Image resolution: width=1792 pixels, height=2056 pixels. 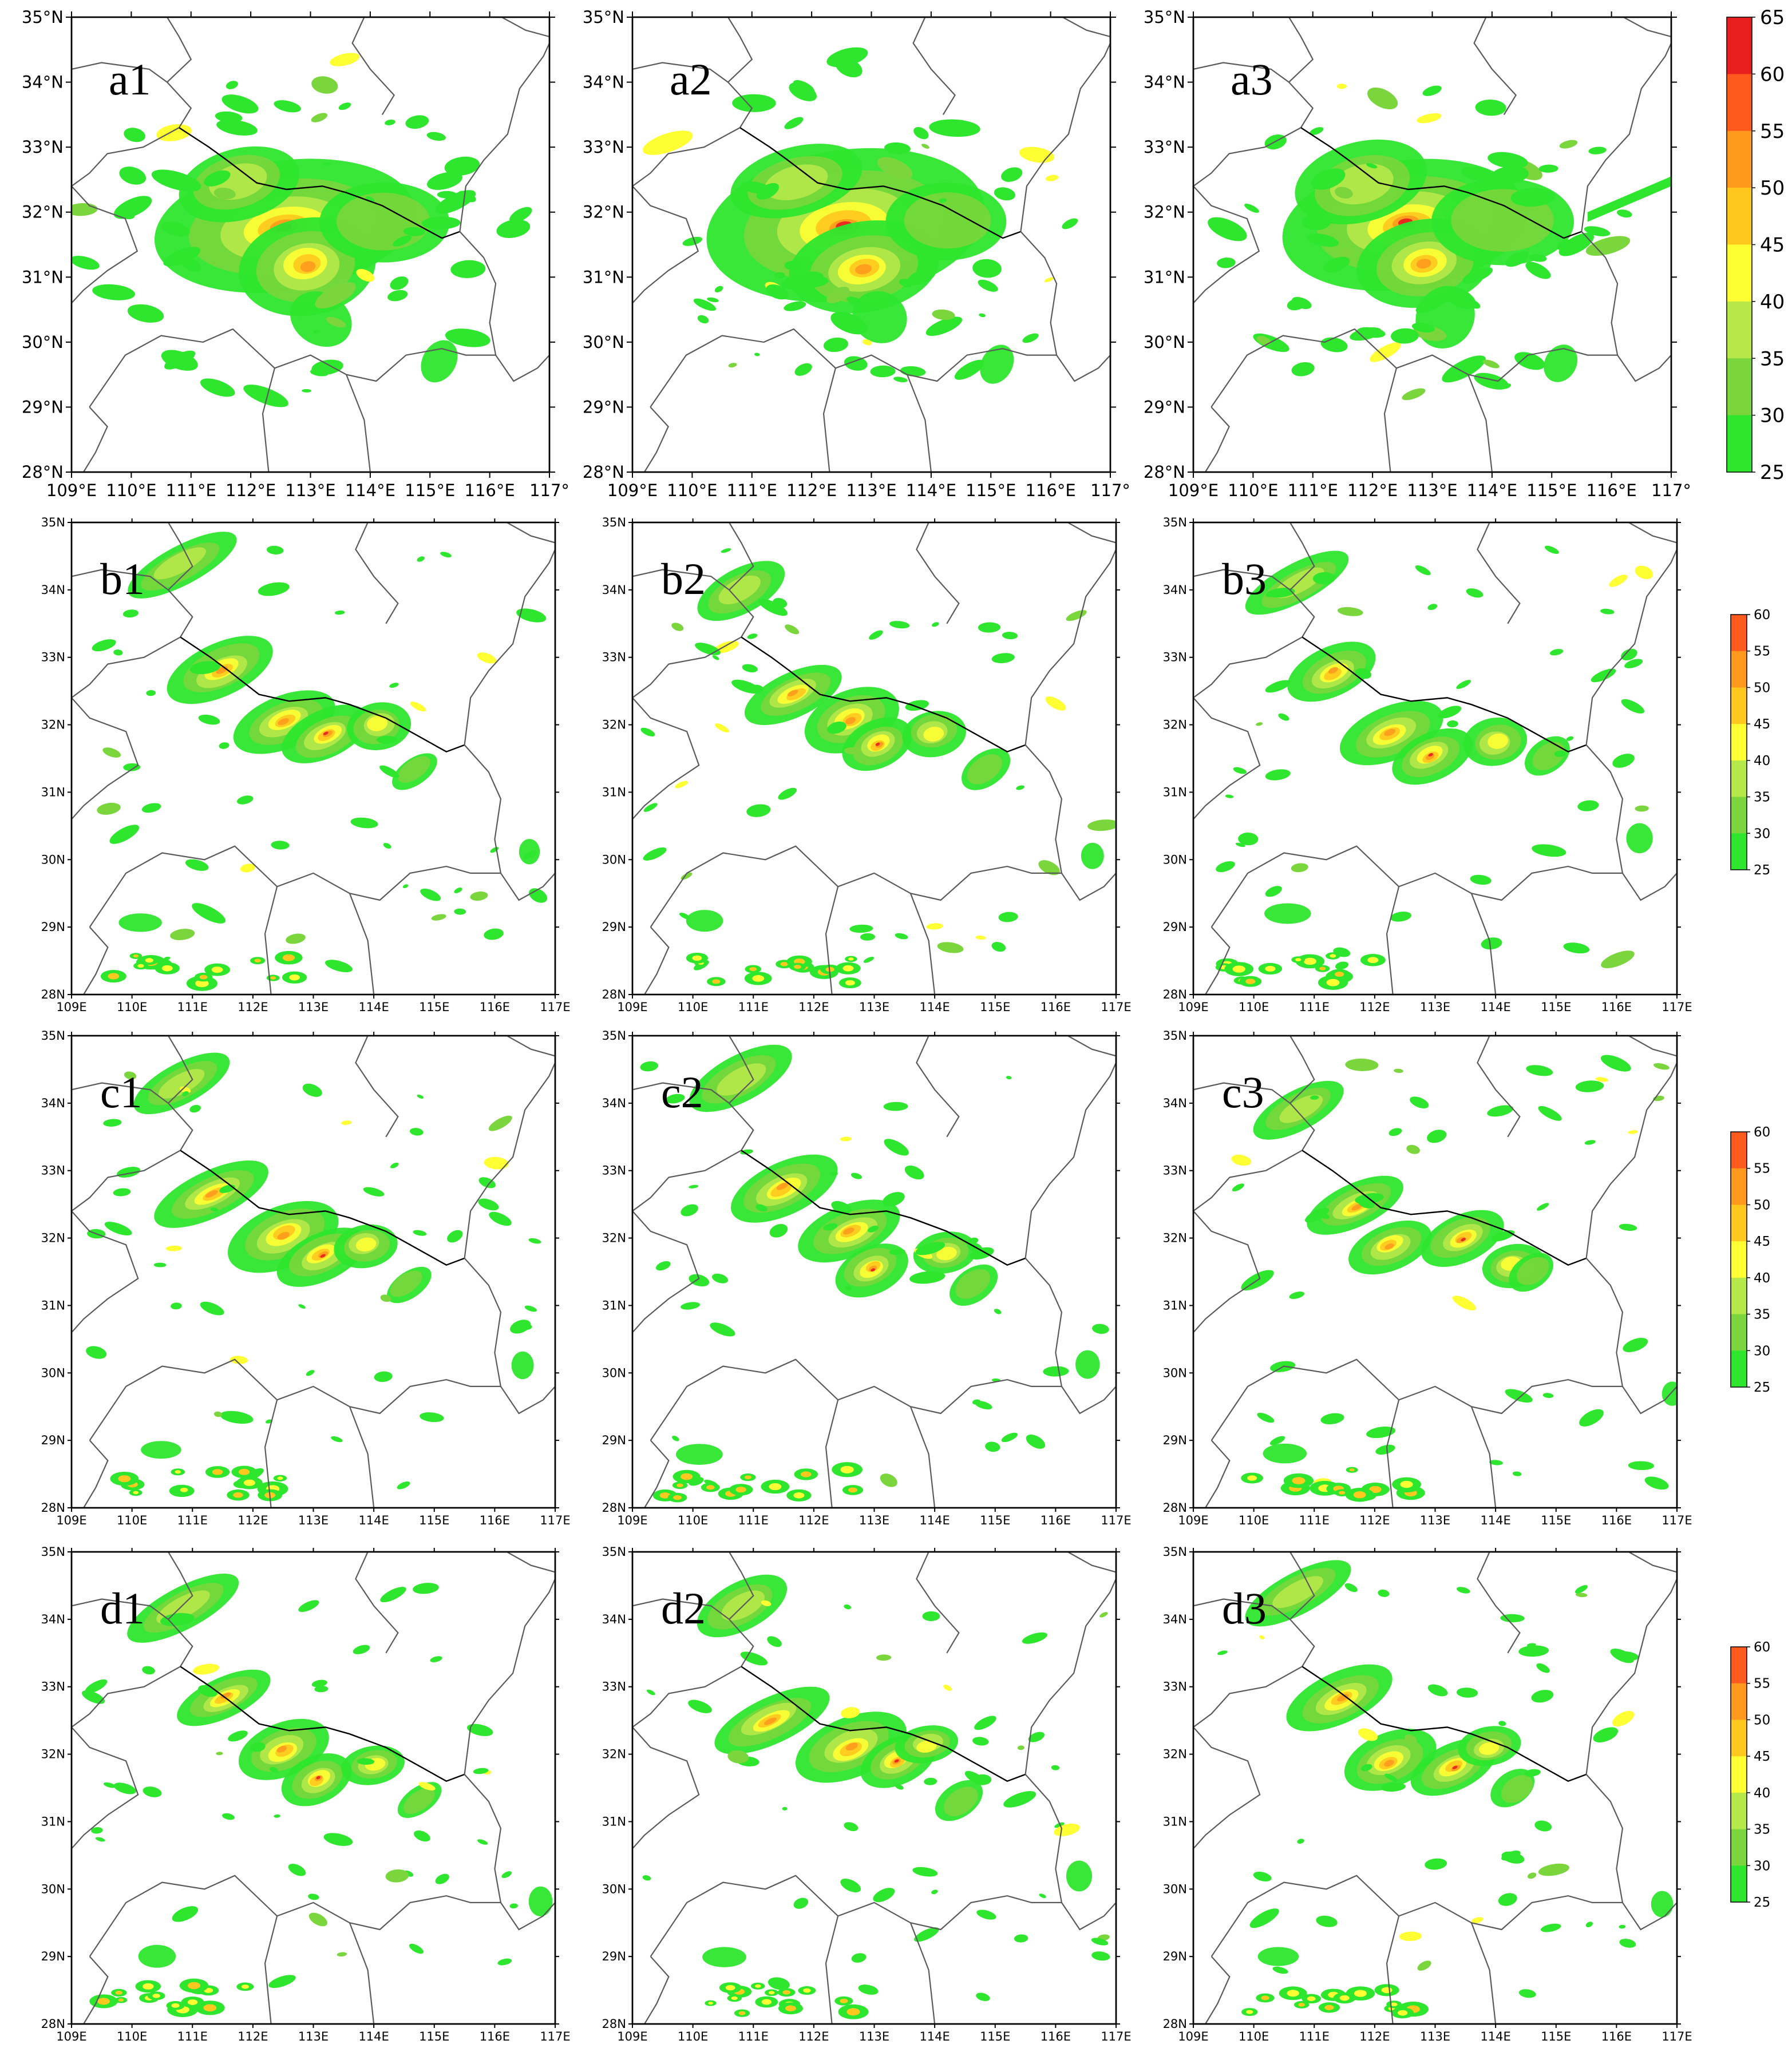 What do you see at coordinates (434, 1007) in the screenshot?
I see `x-tick-label: 115E` at bounding box center [434, 1007].